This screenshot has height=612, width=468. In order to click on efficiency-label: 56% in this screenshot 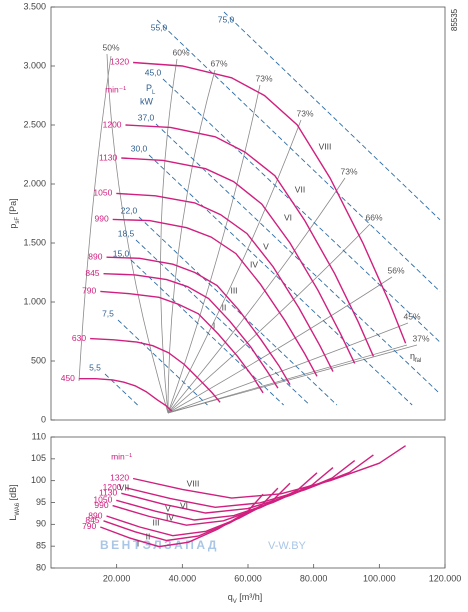, I will do `click(395, 270)`.